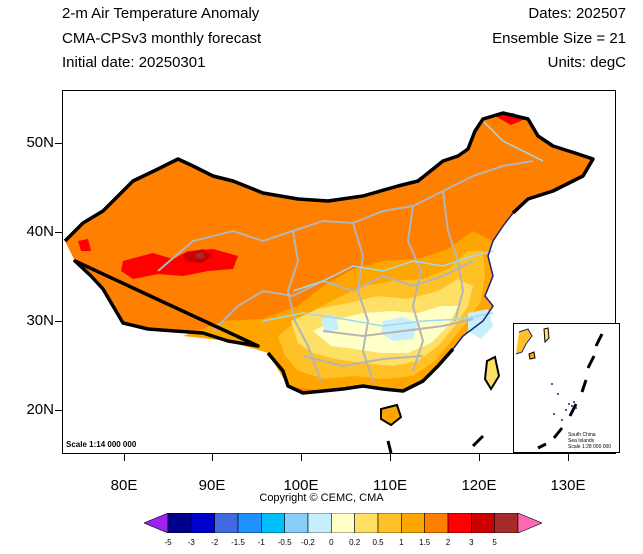  Describe the element at coordinates (391, 415) in the screenshot. I see `hainan-island` at that location.